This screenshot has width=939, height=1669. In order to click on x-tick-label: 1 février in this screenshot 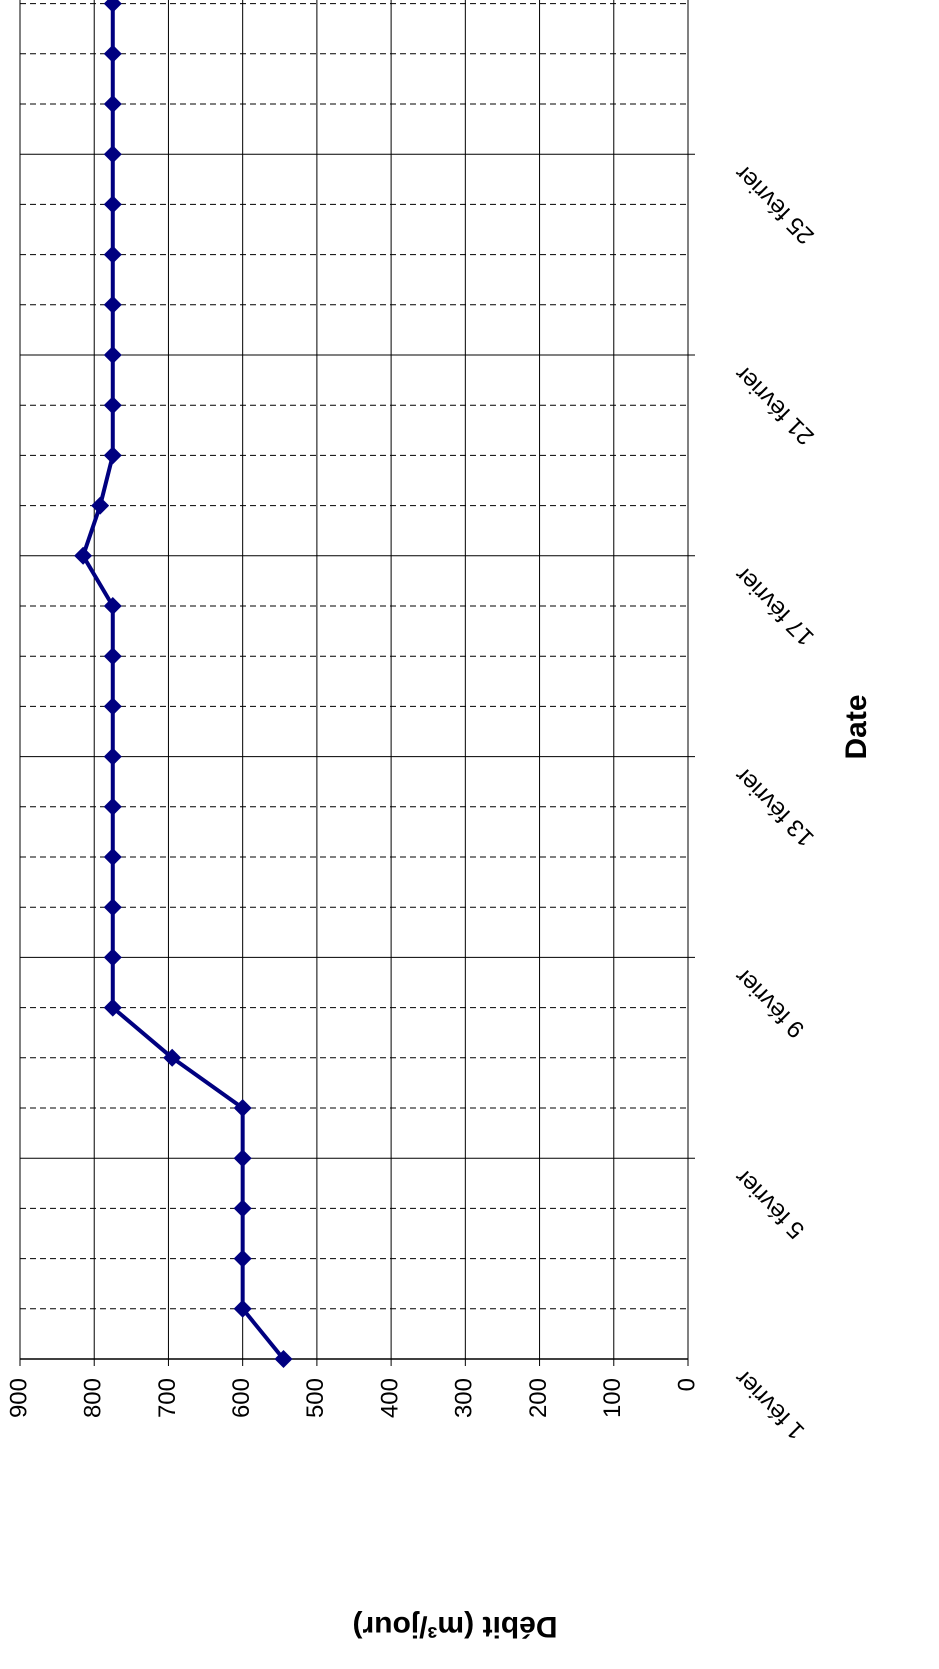, I will do `click(770, 1404)`.